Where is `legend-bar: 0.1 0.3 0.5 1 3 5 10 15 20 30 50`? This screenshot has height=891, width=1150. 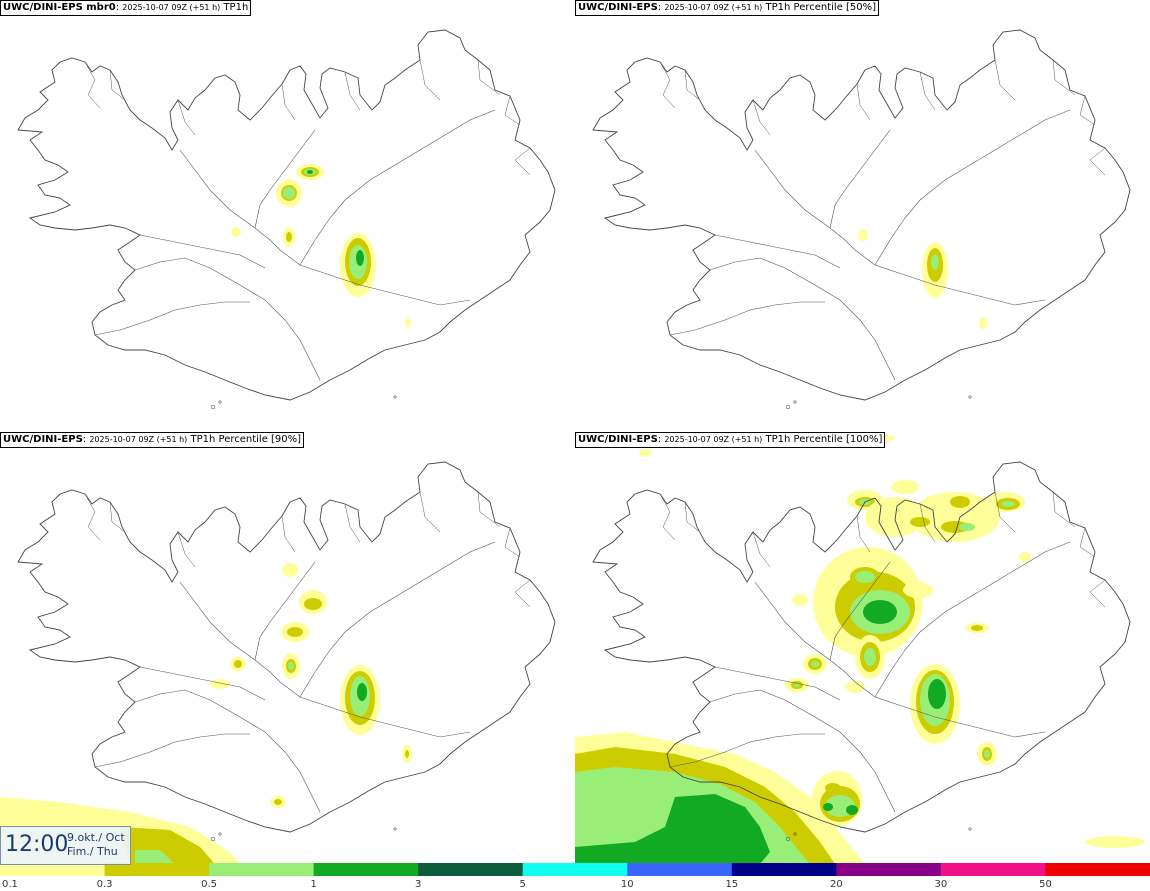
legend-bar: 0.1 0.3 0.5 1 3 5 10 15 20 30 50 is located at coordinates (575, 877).